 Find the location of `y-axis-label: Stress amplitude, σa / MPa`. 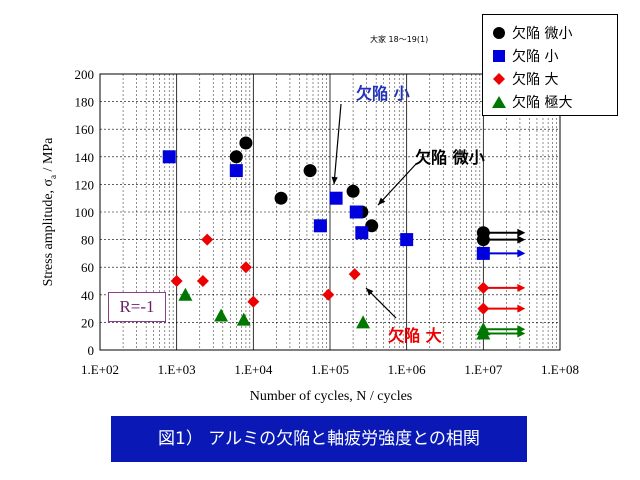

y-axis-label: Stress amplitude, σa / MPa is located at coordinates (49, 212).